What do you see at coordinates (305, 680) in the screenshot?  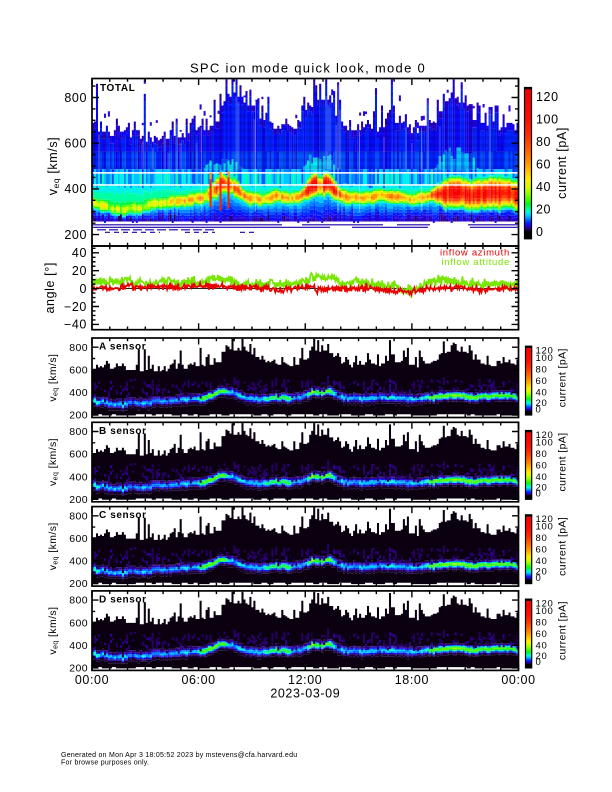 I see `svg-text: 12:00` at bounding box center [305, 680].